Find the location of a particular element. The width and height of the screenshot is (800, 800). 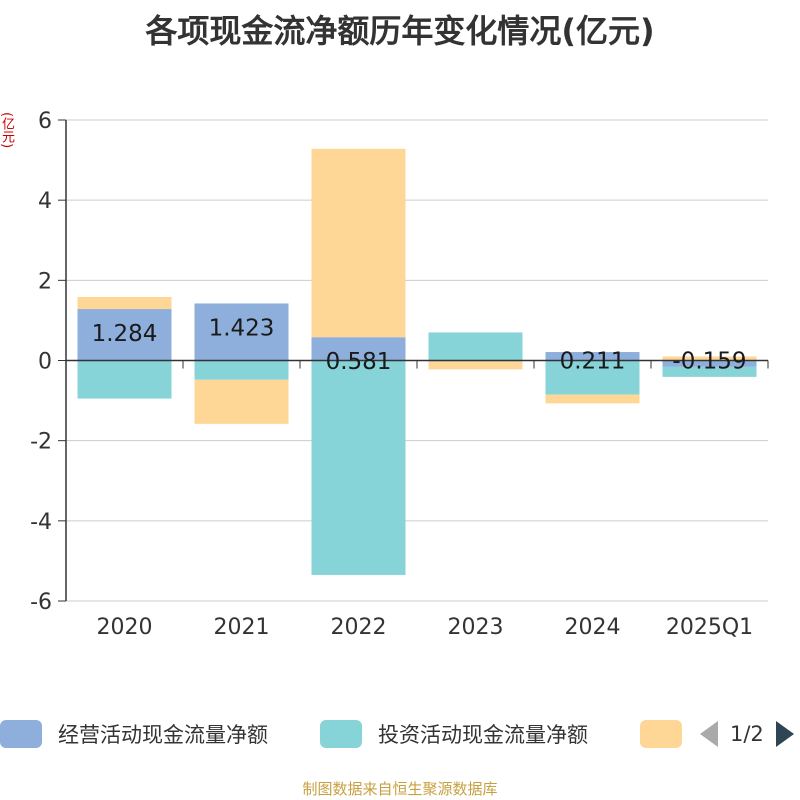

legend-swatch-third is located at coordinates (661, 734).